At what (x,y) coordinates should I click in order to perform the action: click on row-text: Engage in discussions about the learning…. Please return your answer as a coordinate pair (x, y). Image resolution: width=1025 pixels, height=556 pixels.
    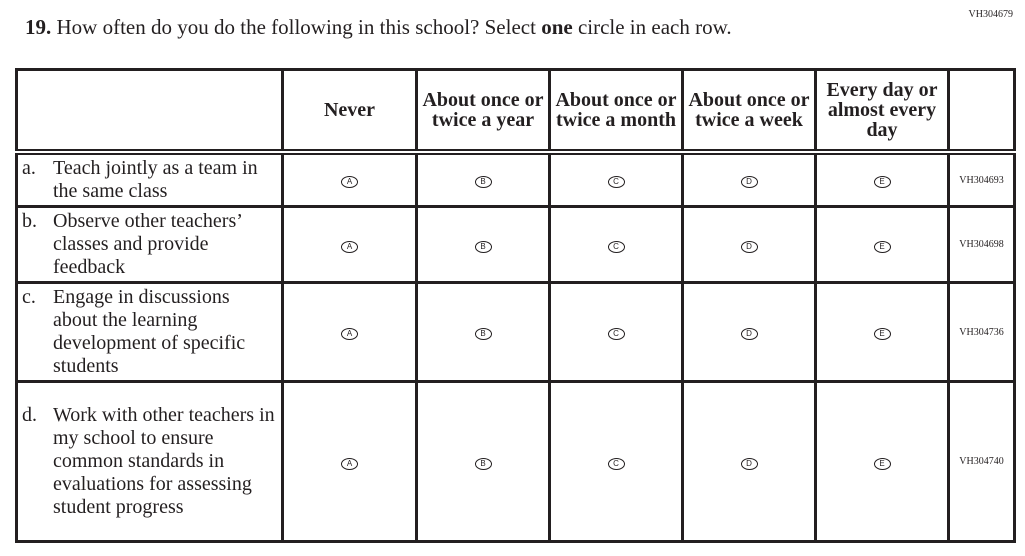
    Looking at the image, I should click on (149, 331).